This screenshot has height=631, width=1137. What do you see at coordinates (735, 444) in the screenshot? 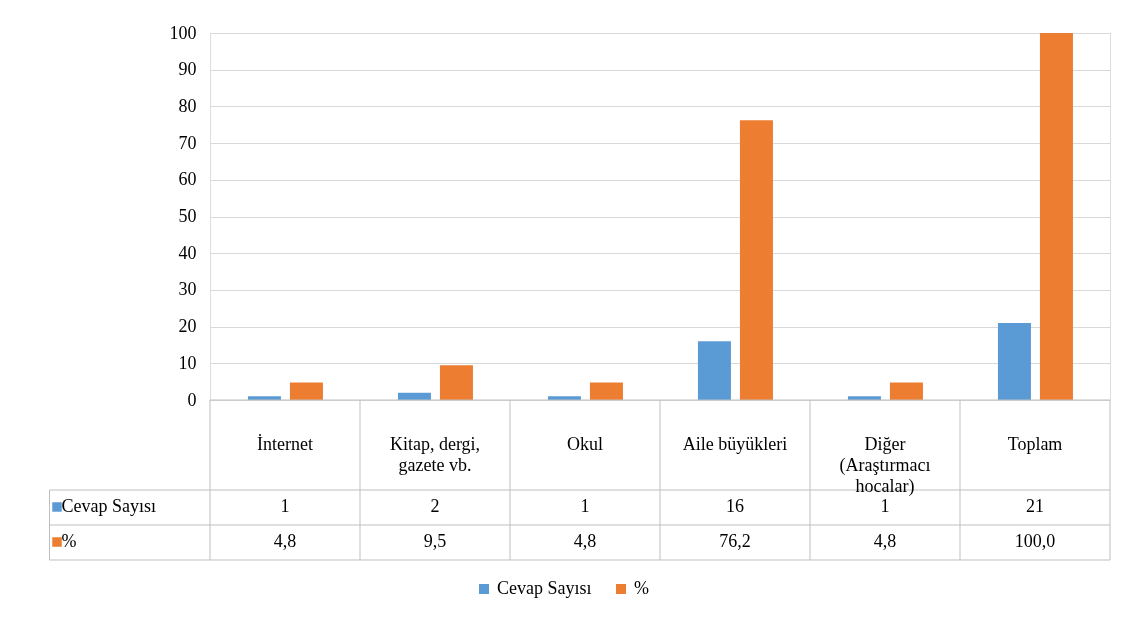
I see `x-tick-label: Aile büyükleri` at bounding box center [735, 444].